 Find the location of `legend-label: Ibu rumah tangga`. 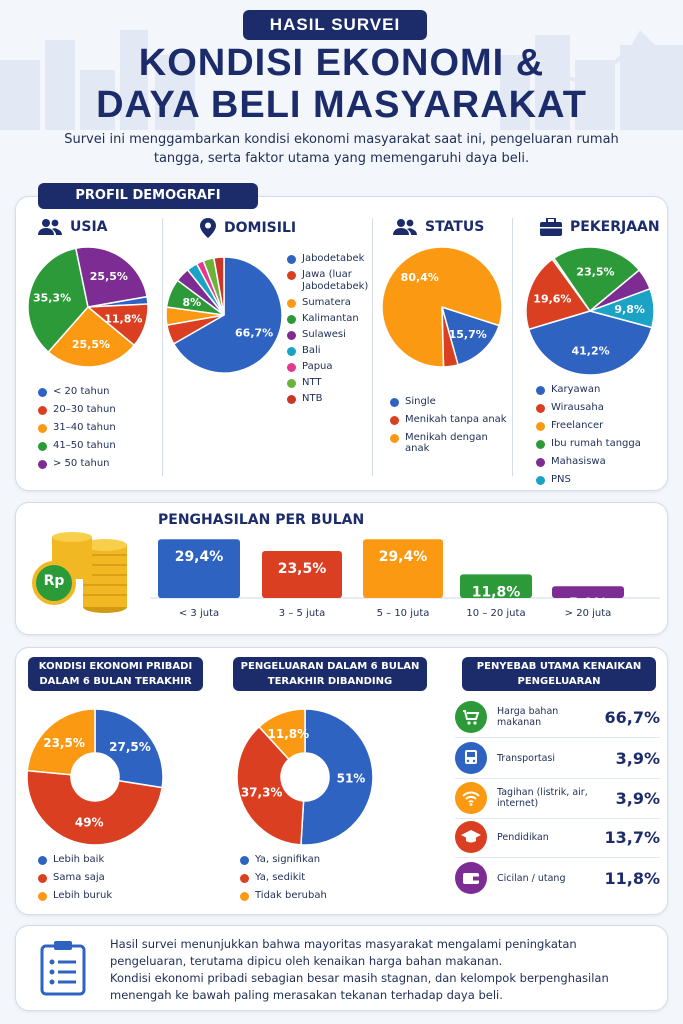

legend-label: Ibu rumah tangga is located at coordinates (596, 443).